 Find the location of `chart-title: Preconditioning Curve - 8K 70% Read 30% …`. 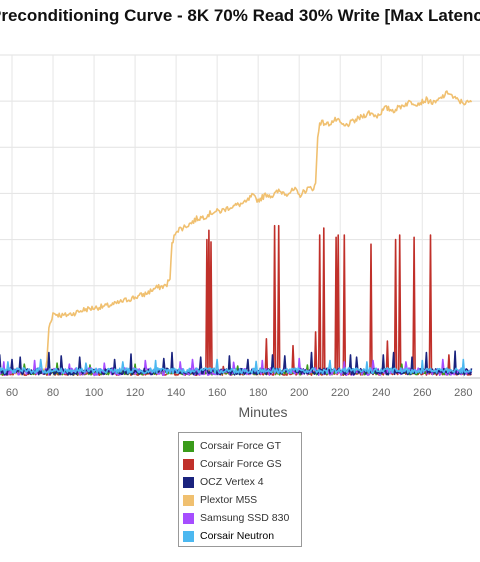

chart-title: Preconditioning Curve - 8K 70% Read 30% … is located at coordinates (240, 15).